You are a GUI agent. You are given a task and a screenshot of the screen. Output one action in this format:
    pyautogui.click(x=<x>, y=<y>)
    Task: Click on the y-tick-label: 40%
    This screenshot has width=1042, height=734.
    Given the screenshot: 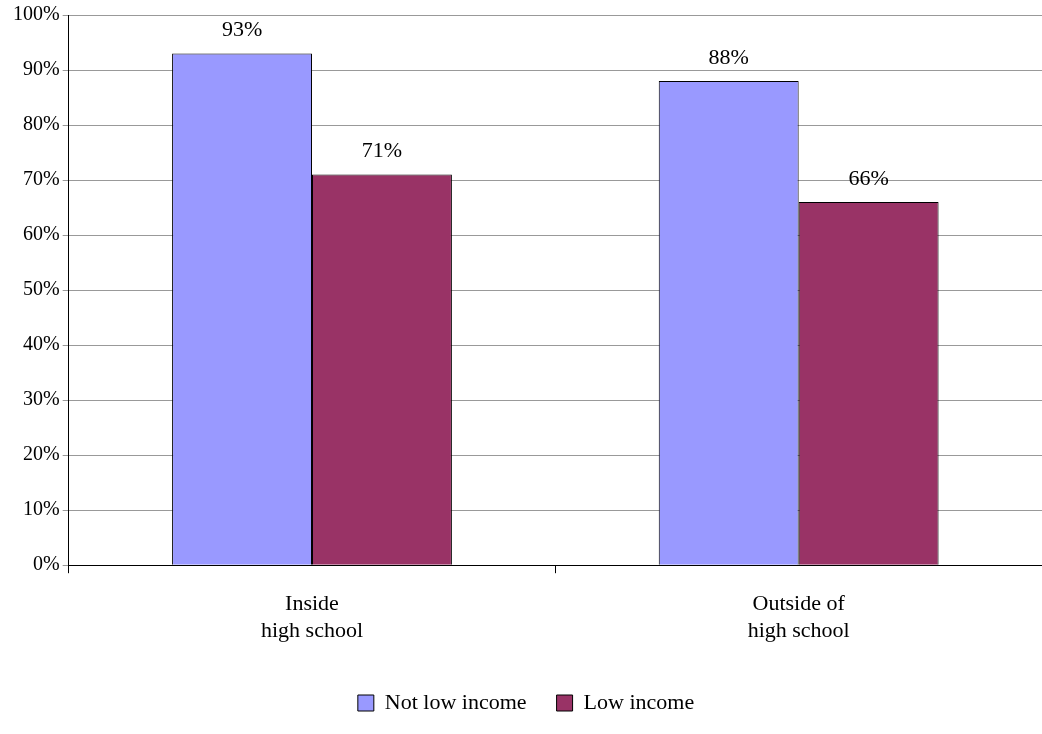 What is the action you would take?
    pyautogui.click(x=41, y=343)
    